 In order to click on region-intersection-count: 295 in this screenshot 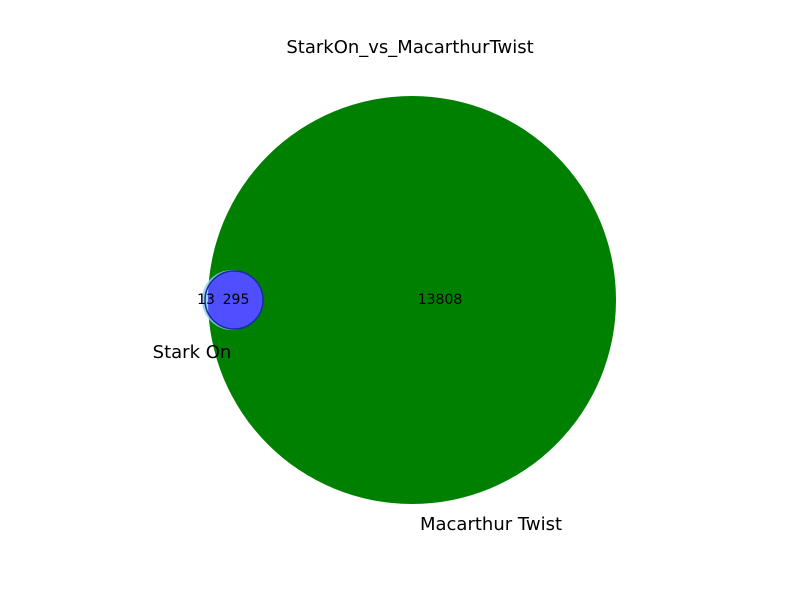, I will do `click(236, 300)`.